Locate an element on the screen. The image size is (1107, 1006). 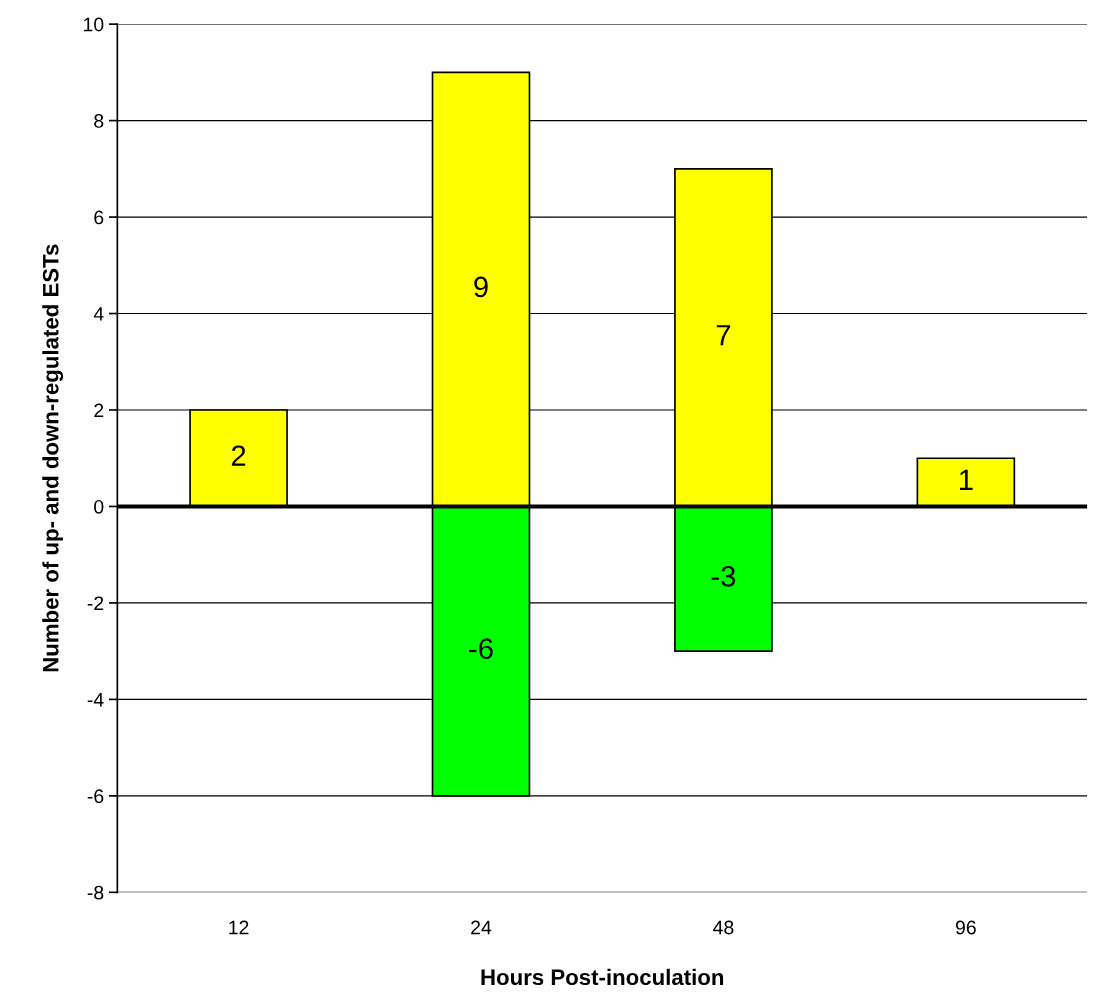
y-axis-title: Number of up- and down-regulated ESTs is located at coordinates (53, 458).